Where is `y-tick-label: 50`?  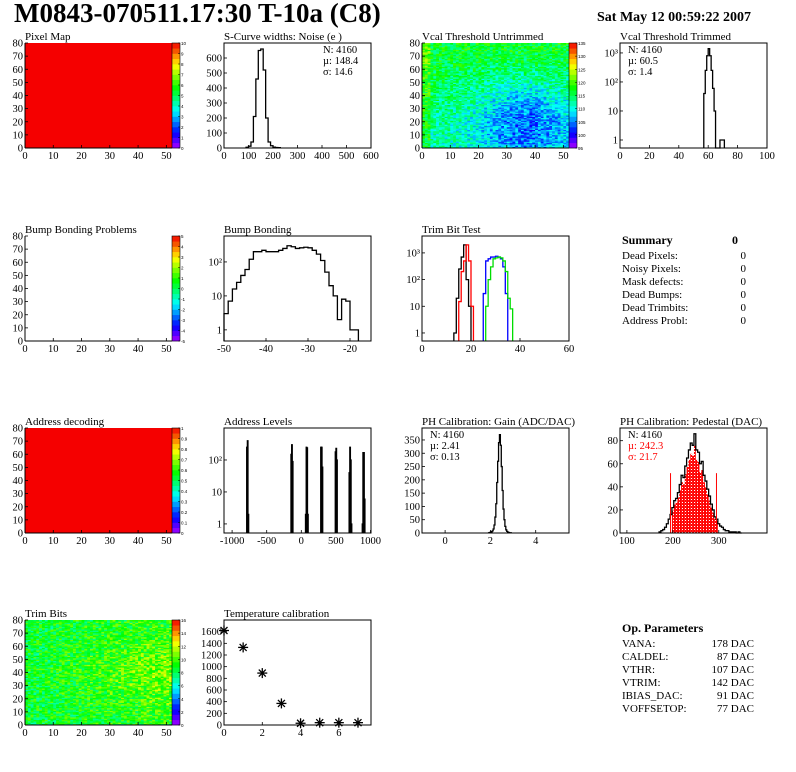
y-tick-label: 50 is located at coordinates (18, 276).